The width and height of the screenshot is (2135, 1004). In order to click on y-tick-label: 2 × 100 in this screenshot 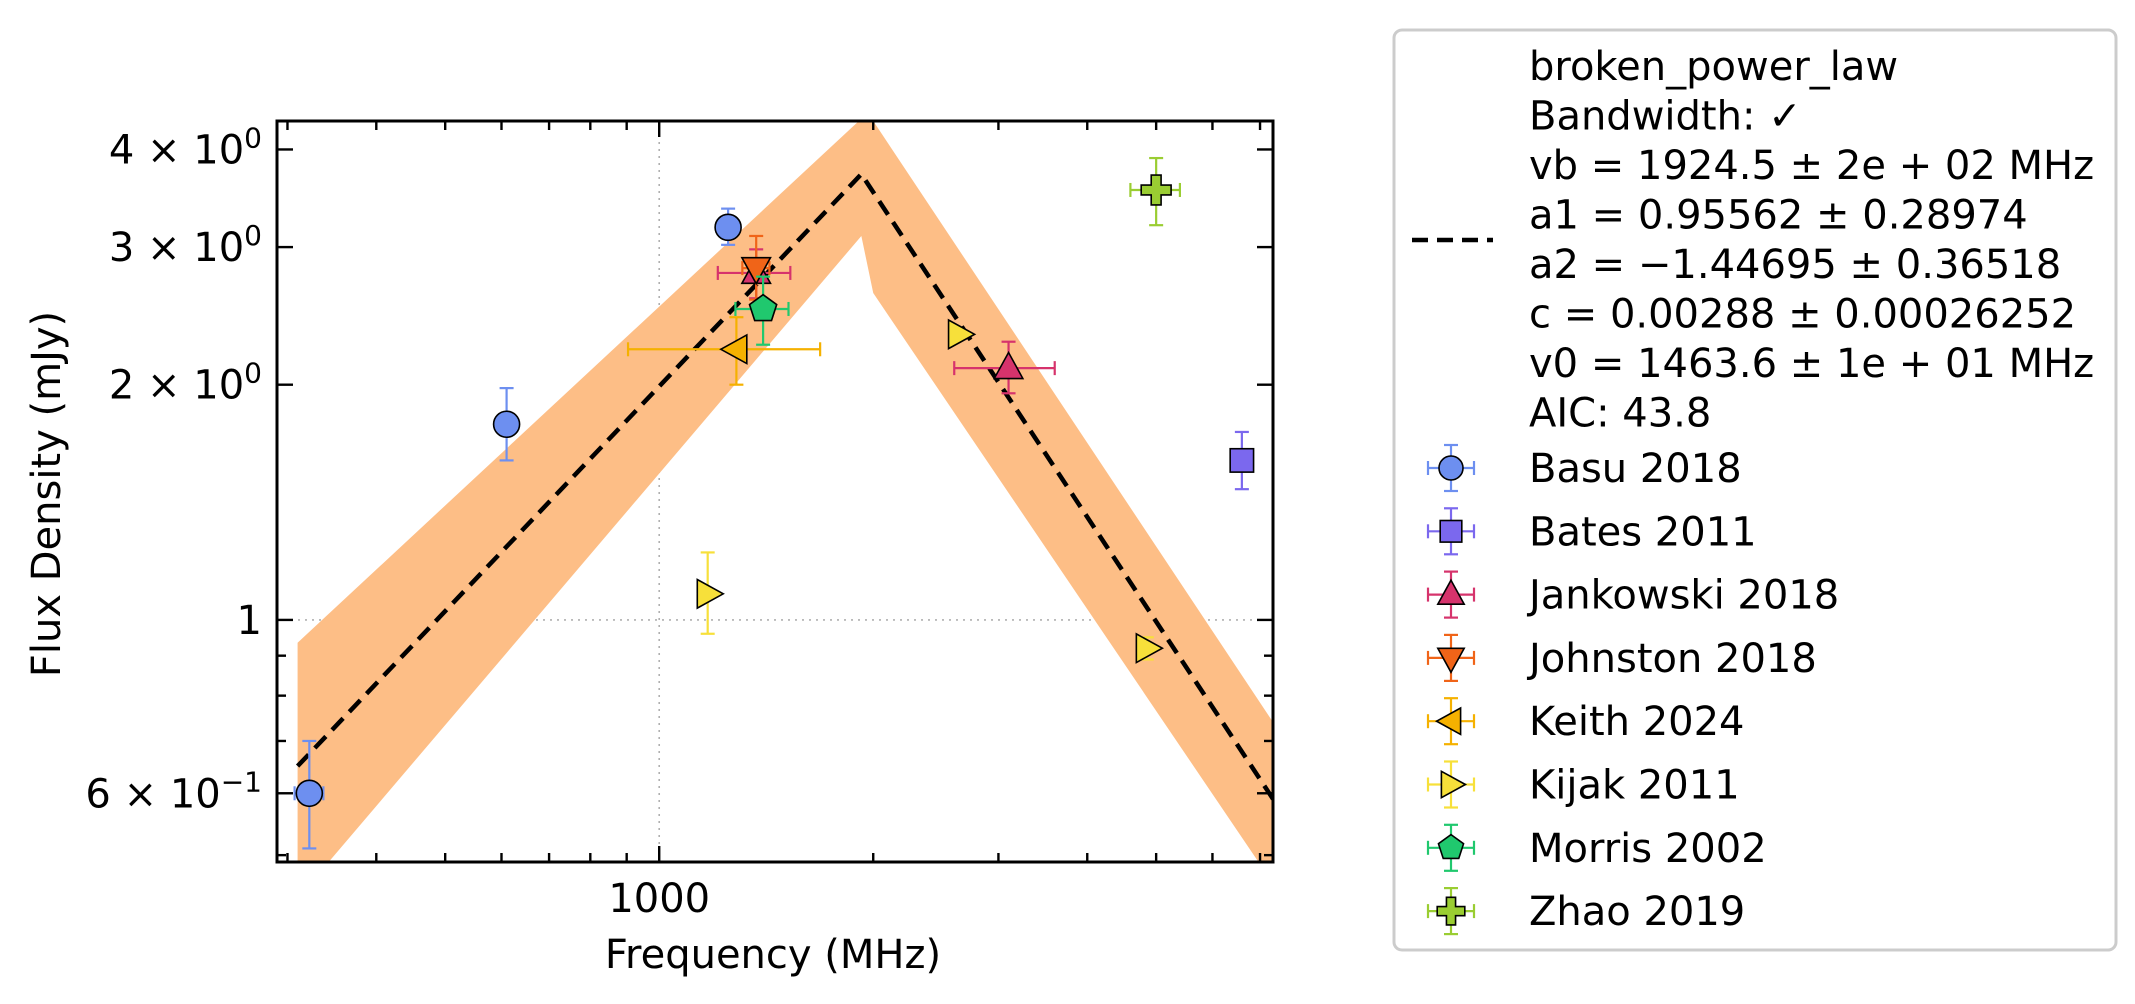, I will do `click(185, 383)`.